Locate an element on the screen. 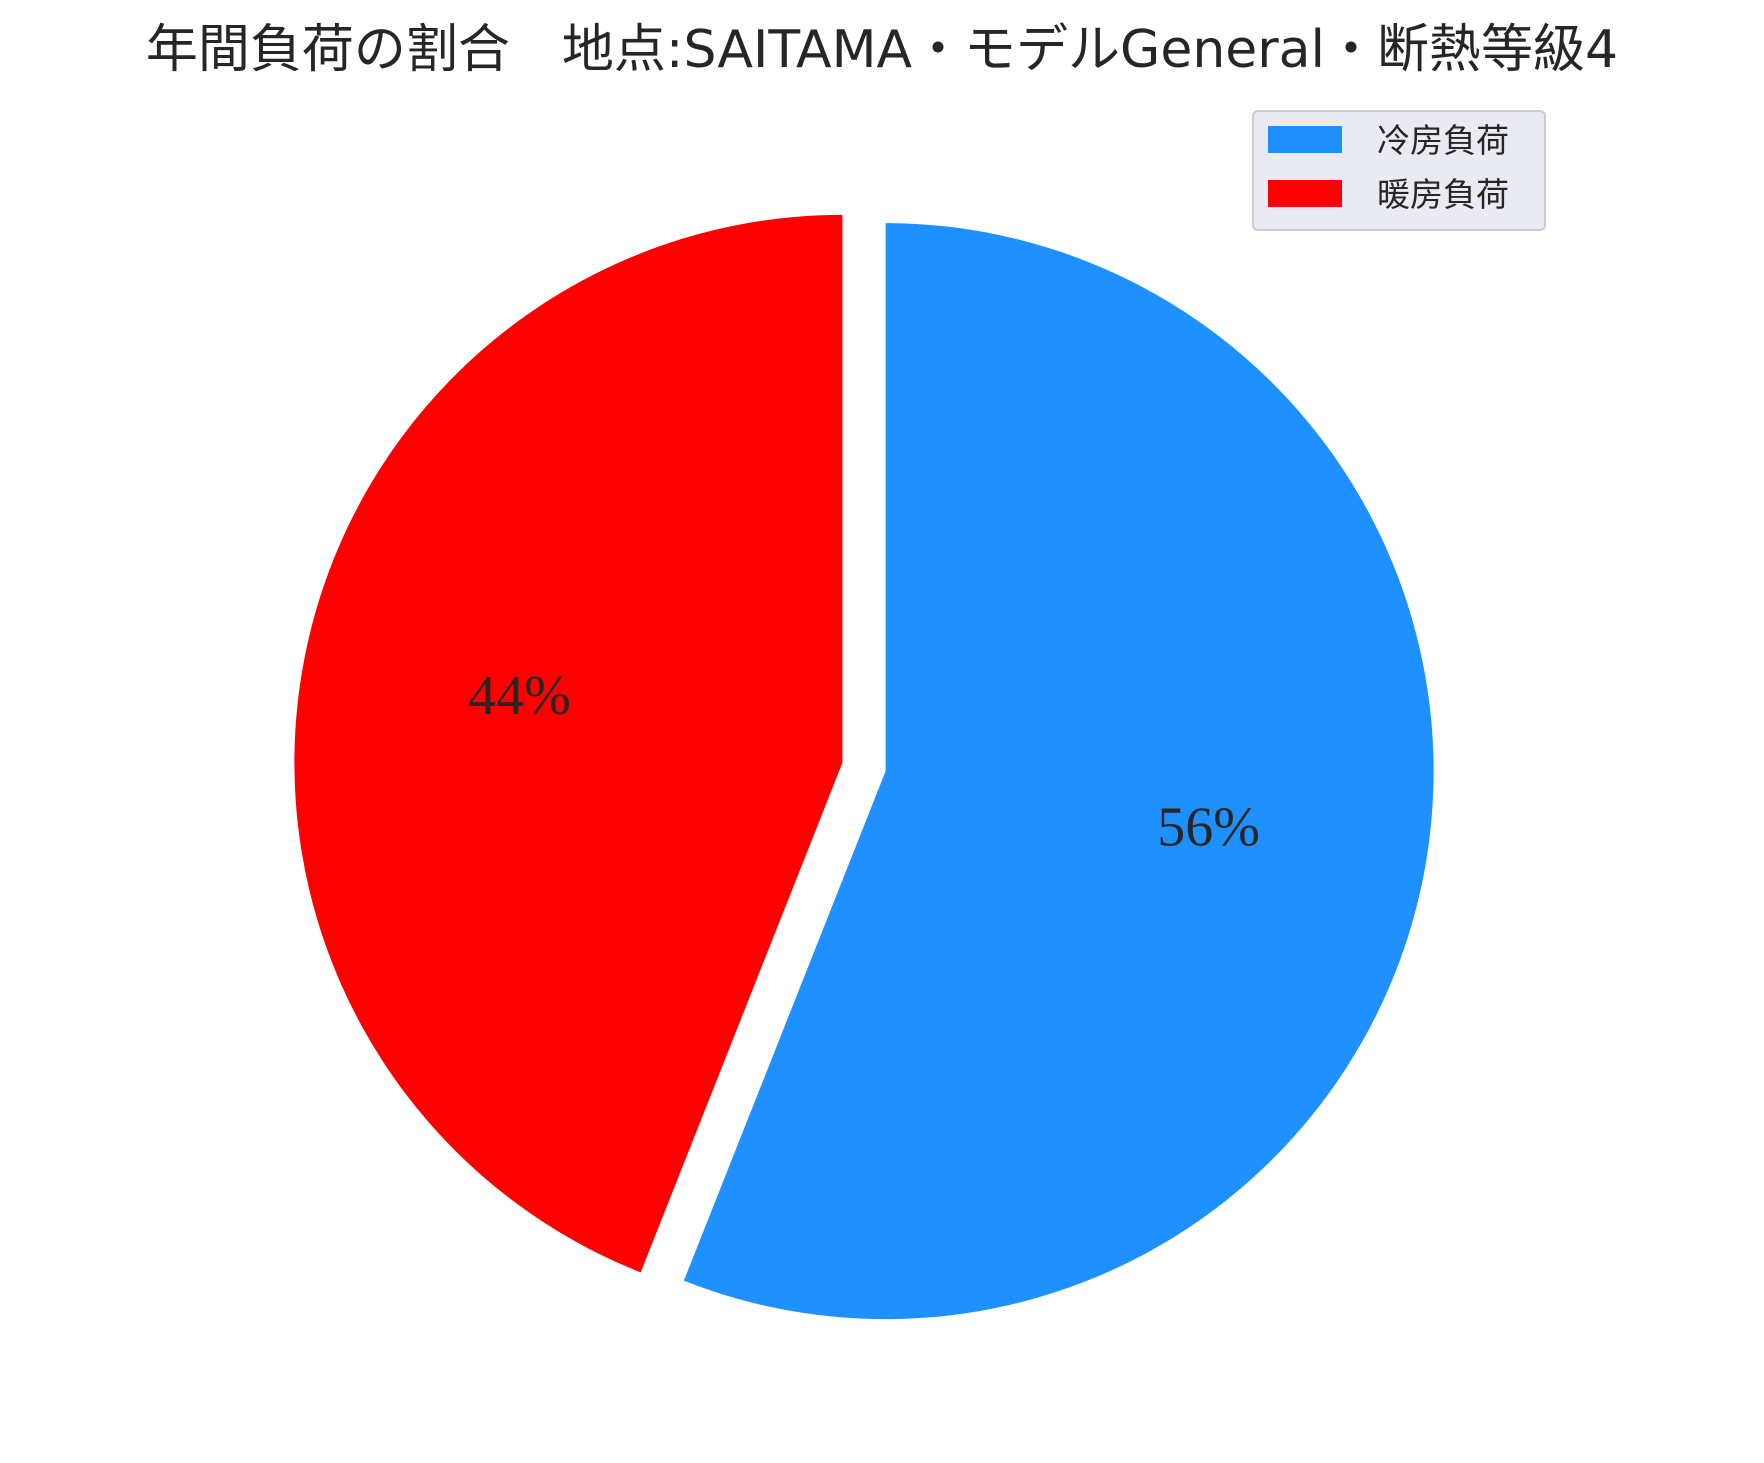 Image resolution: width=1764 pixels, height=1463 pixels. legend-label-heating: 暖房負荷 is located at coordinates (1443, 194).